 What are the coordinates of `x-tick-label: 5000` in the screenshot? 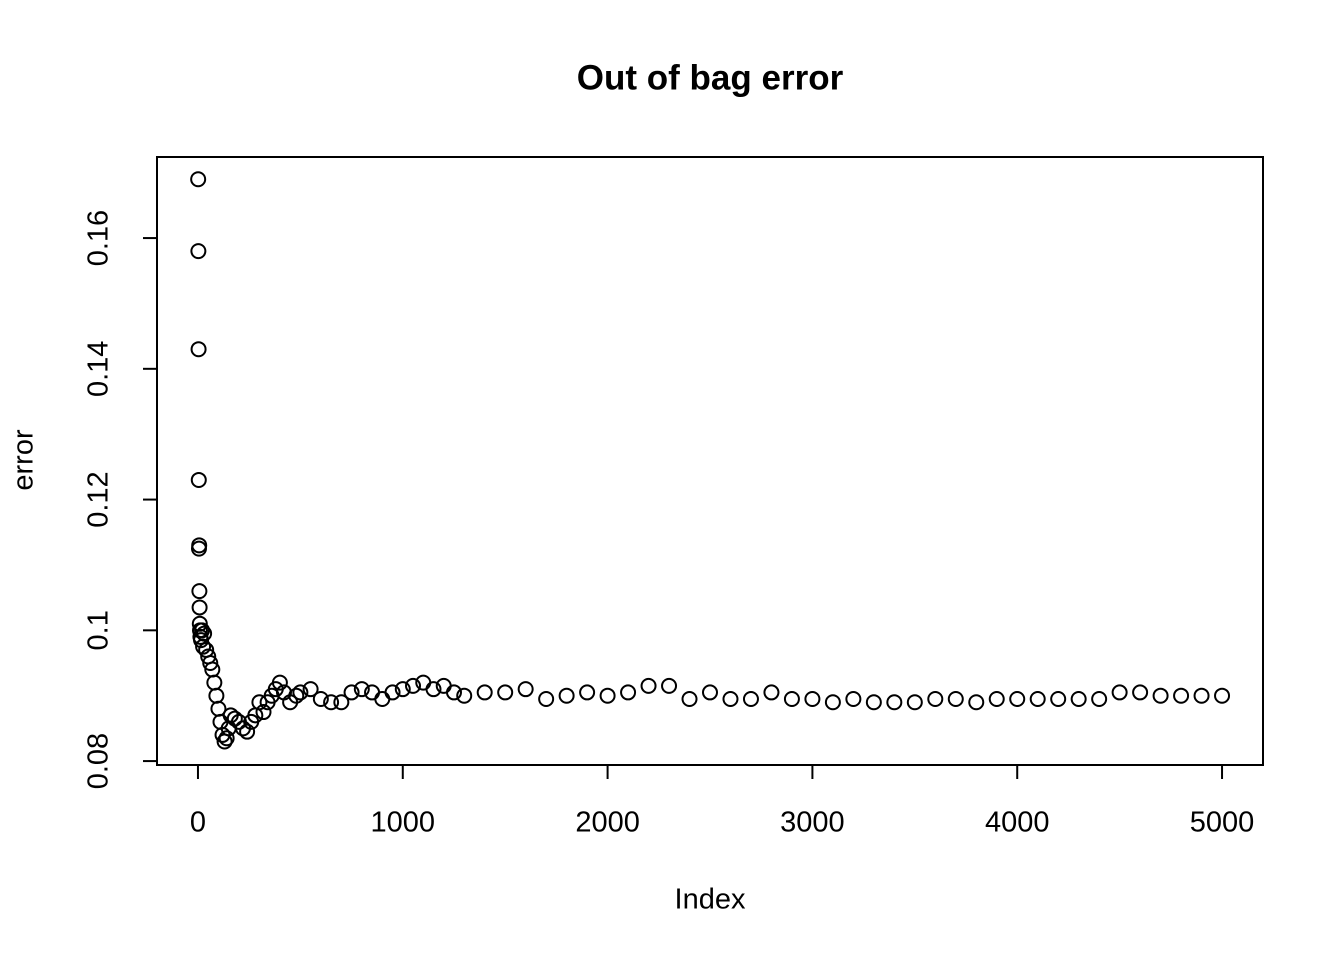 It's located at (1222, 823).